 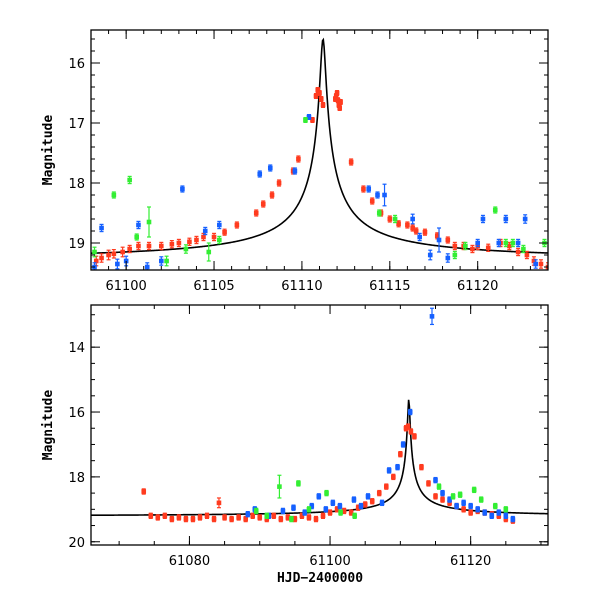 What do you see at coordinates (76, 348) in the screenshot?
I see `bottom-ytick-label: 14` at bounding box center [76, 348].